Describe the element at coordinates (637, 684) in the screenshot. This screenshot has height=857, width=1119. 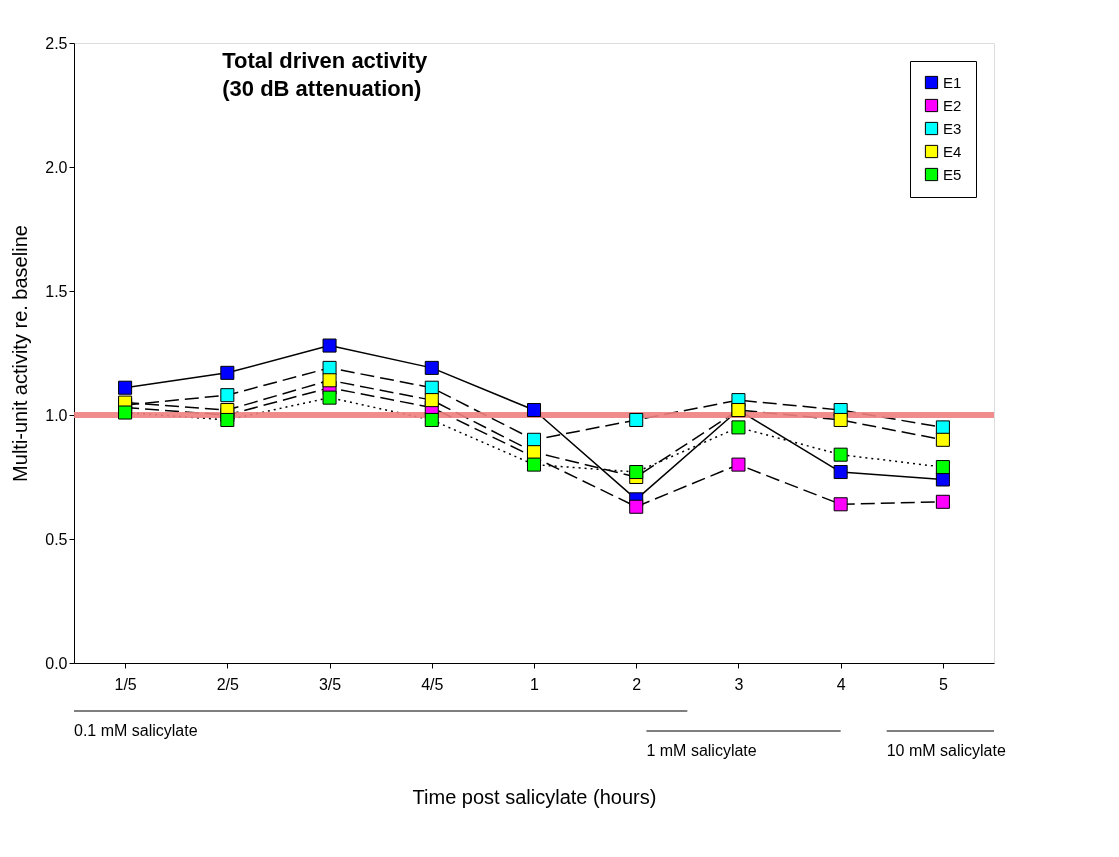
I see `x-tick-label: 2` at that location.